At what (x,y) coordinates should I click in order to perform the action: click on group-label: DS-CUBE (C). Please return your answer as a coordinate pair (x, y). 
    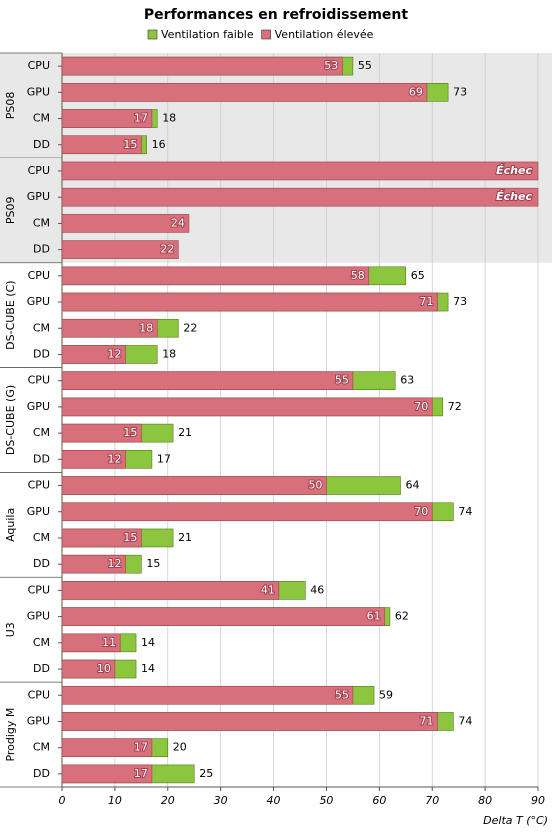
    Looking at the image, I should click on (10, 314).